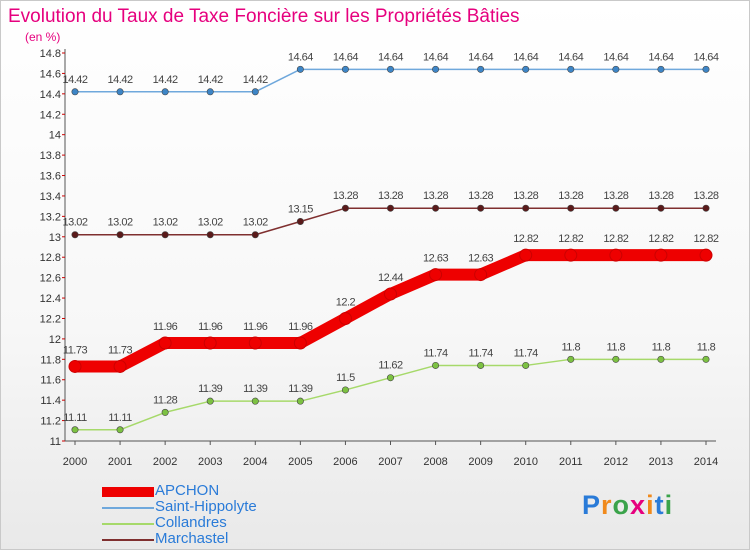 The width and height of the screenshot is (750, 550). Describe the element at coordinates (390, 278) in the screenshot. I see `data-label-apchon: 12.44` at that location.